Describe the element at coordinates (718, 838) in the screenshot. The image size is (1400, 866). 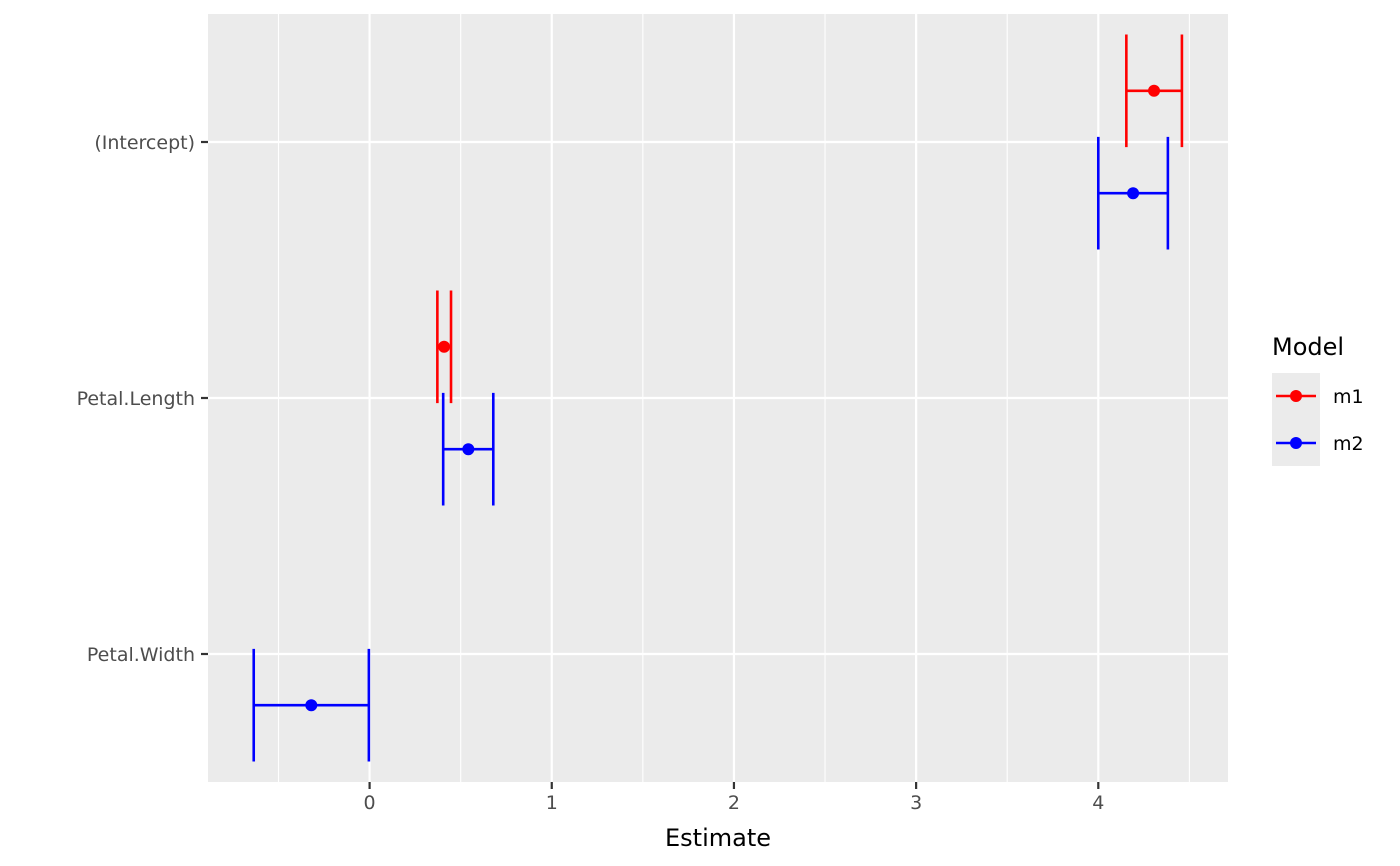
I see `x-axis-title: Estimate` at that location.